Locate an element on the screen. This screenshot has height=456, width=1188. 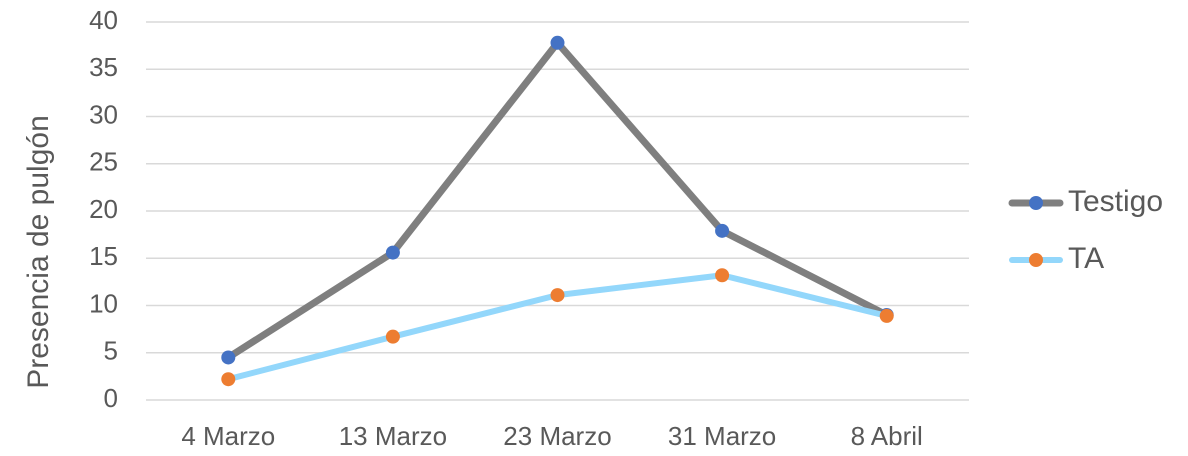
x-tick-label: 4 Marzo is located at coordinates (228, 436).